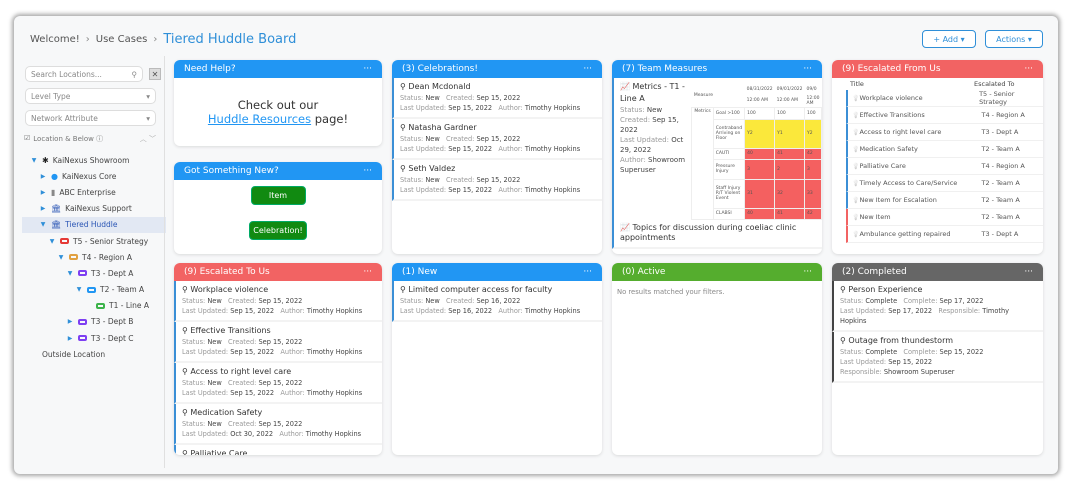 The width and height of the screenshot is (1088, 488). I want to click on escalation-row: 💡 Workplace violence T5 - Senior Strategy, so click(944, 98).